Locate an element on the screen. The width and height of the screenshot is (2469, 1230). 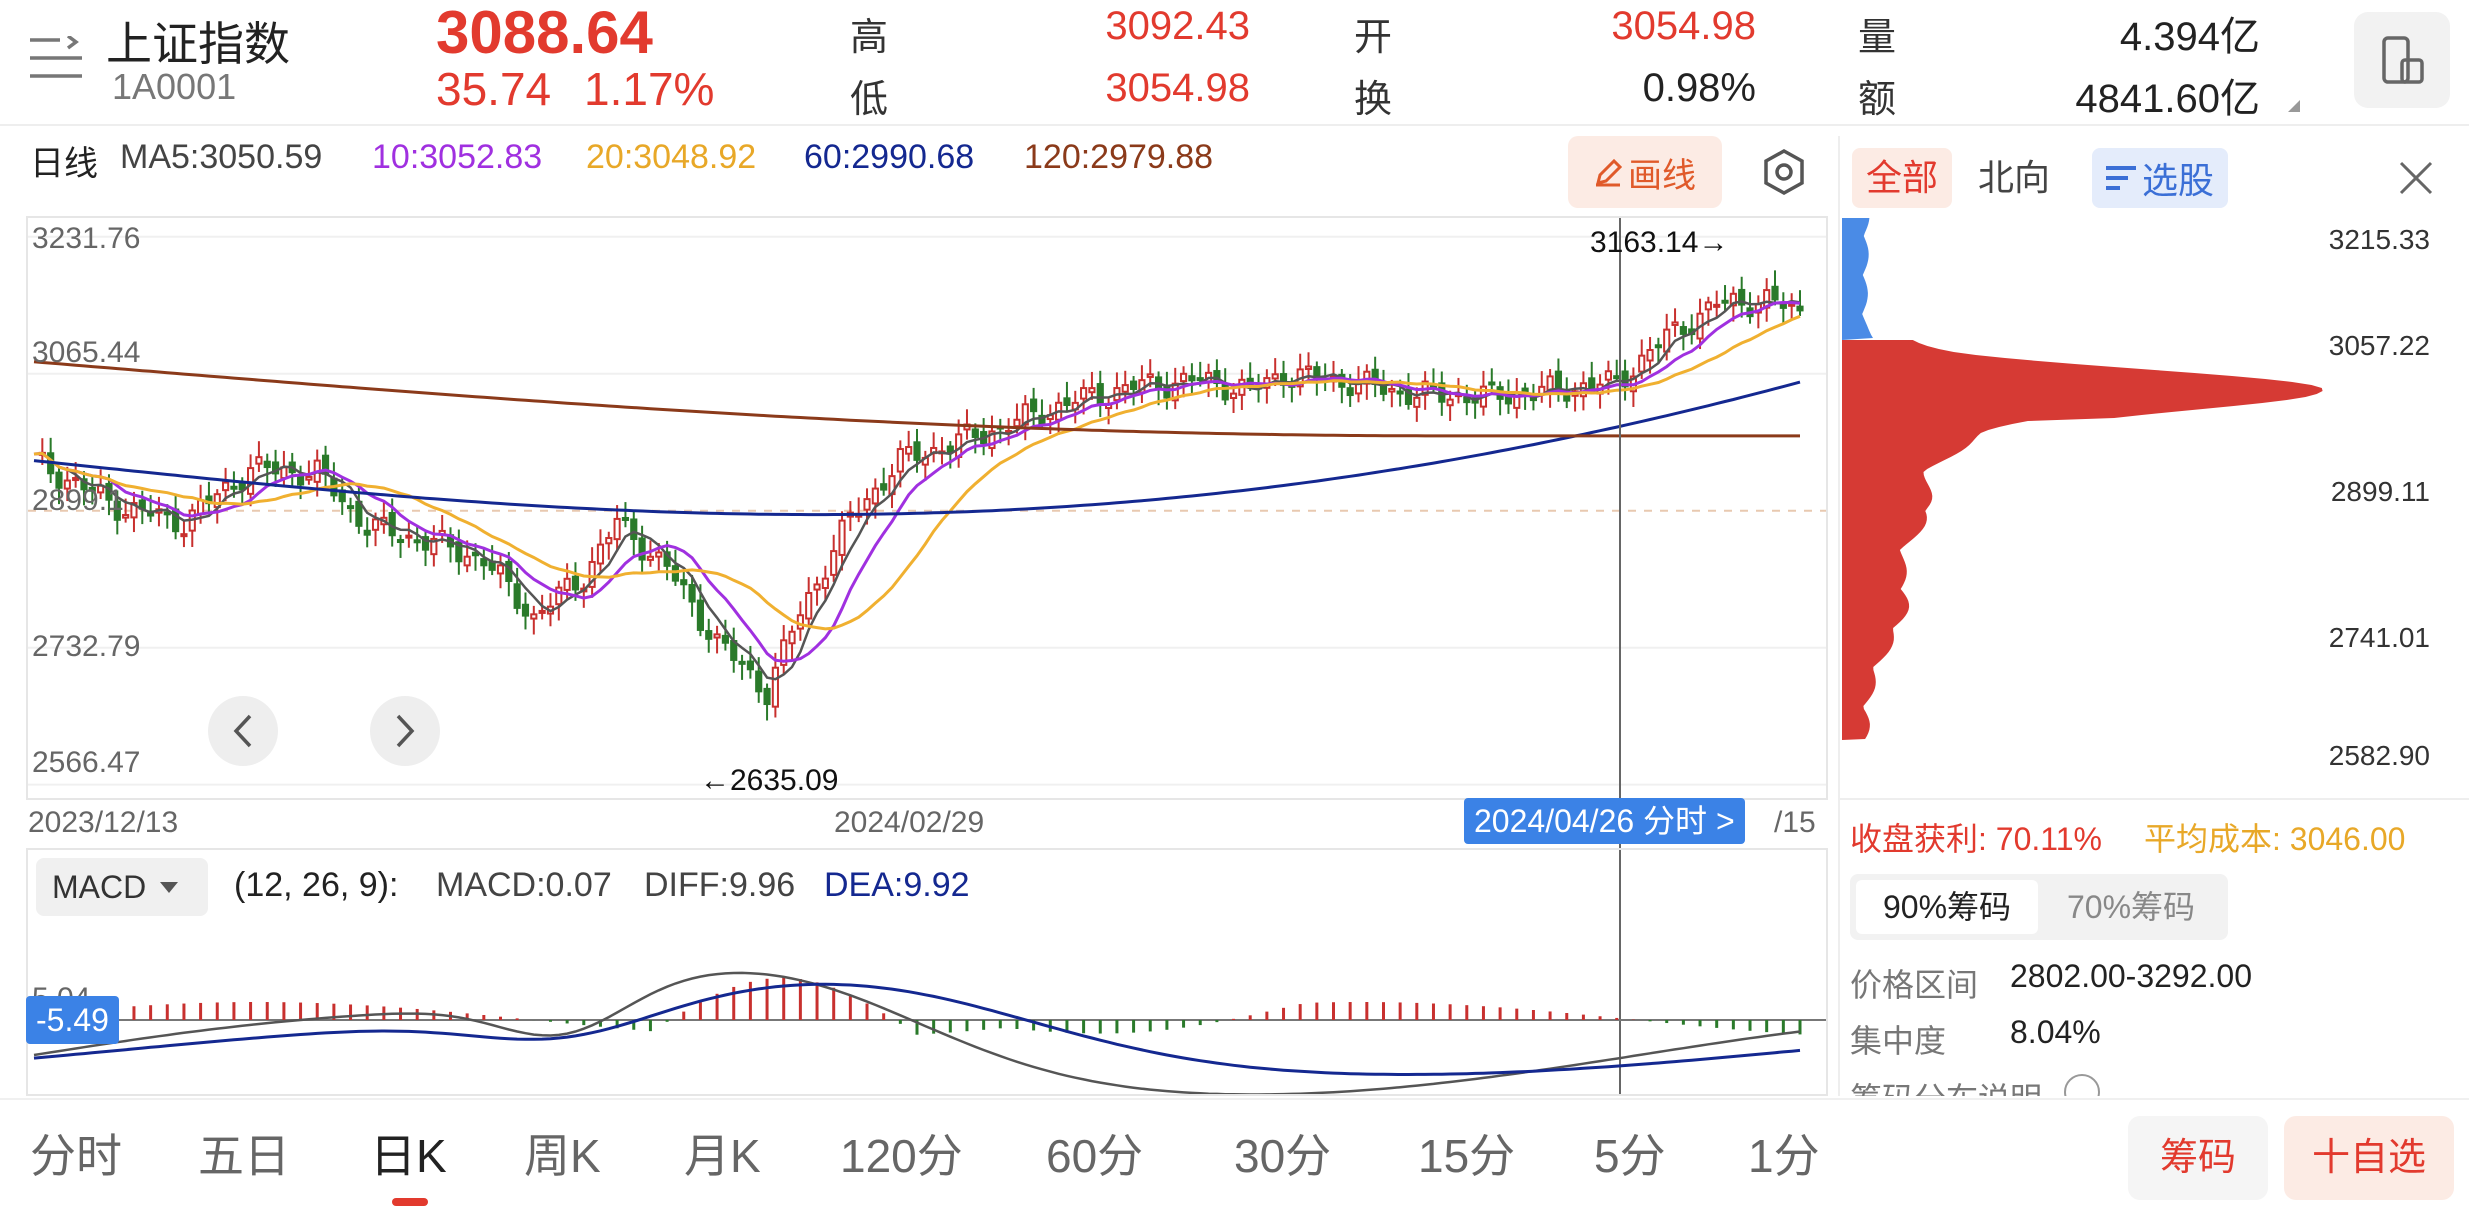
diff-line is located at coordinates (917, 1033).